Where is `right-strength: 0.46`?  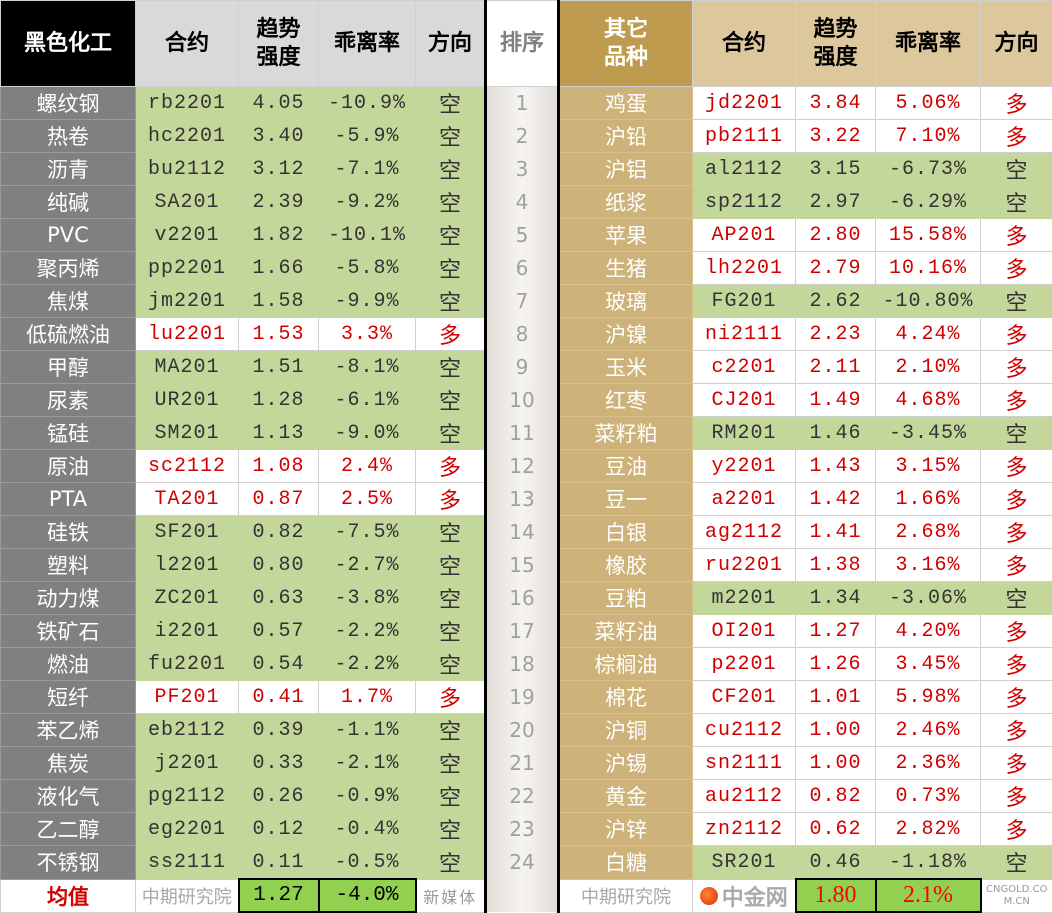 right-strength: 0.46 is located at coordinates (835, 862).